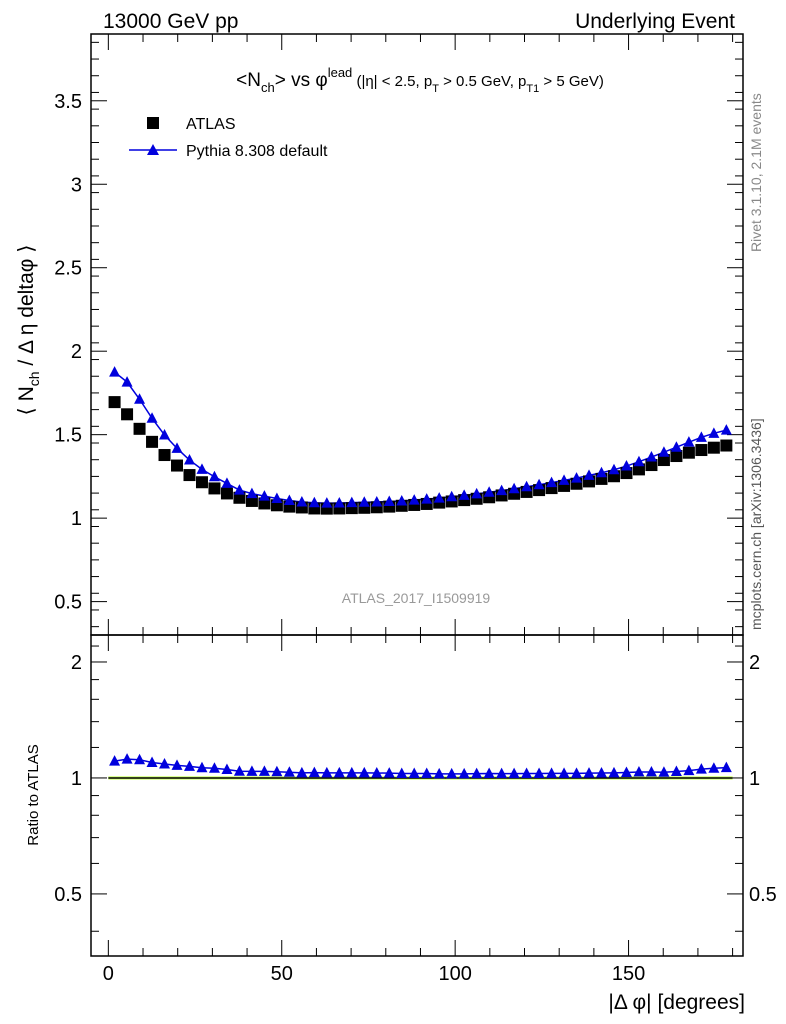  I want to click on title-sub-ch: ch, so click(268, 87).